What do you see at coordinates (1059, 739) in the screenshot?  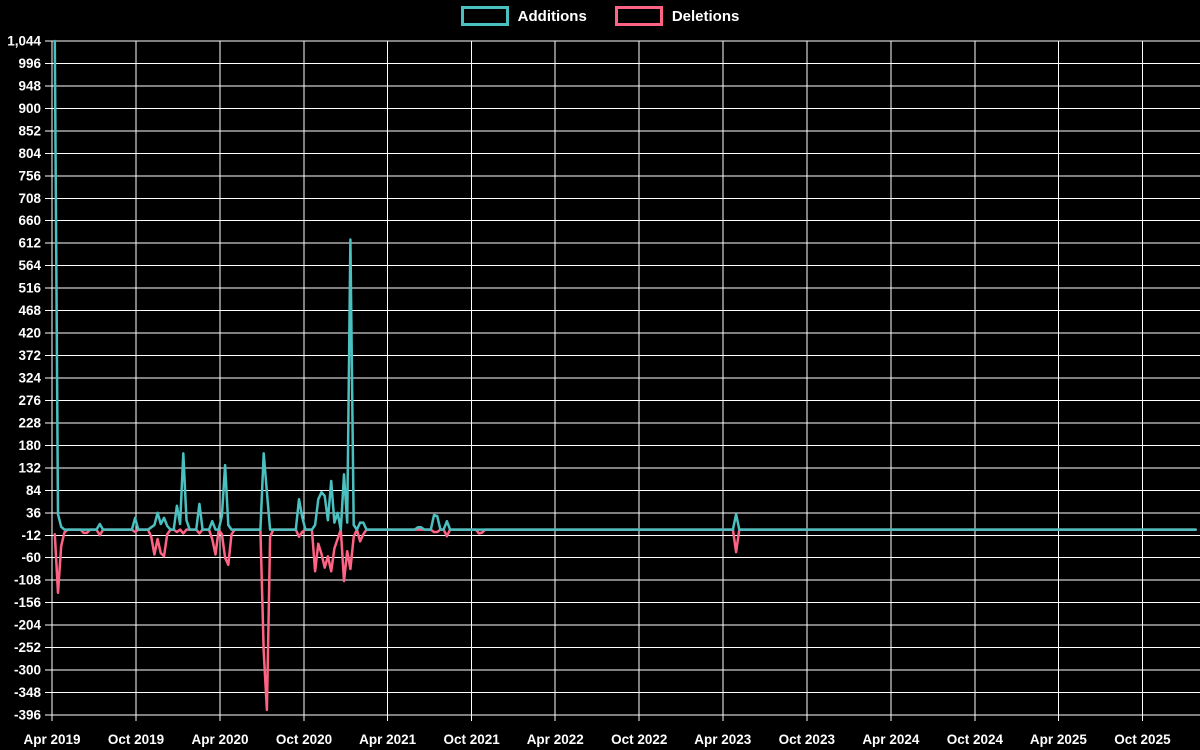 I see `x-tick-label: Apr 2025` at bounding box center [1059, 739].